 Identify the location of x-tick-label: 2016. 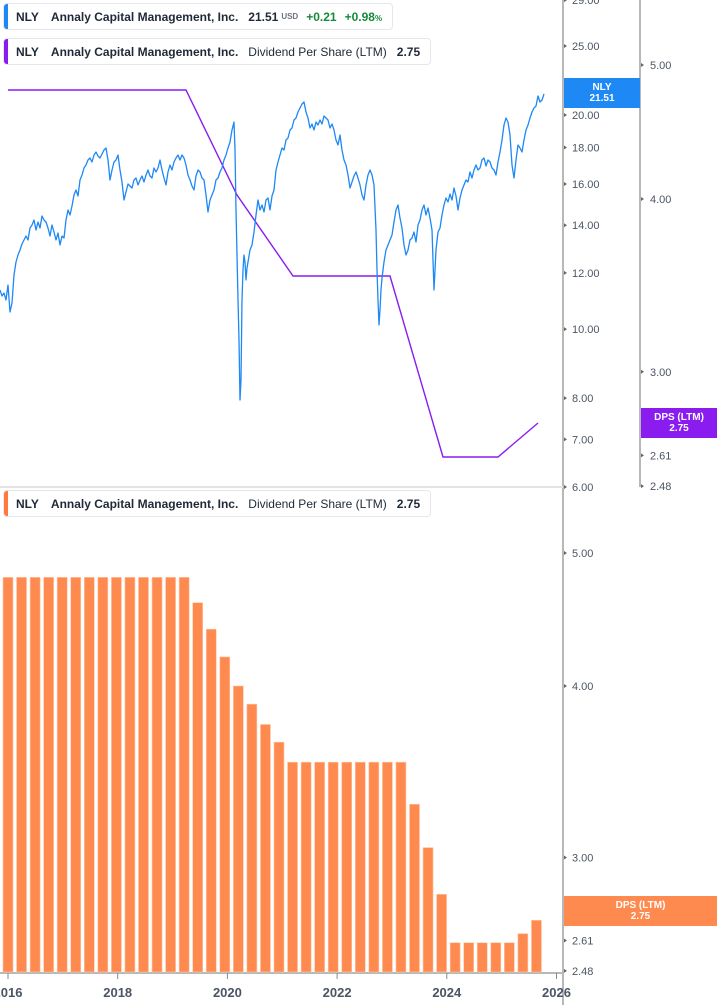
(11, 992).